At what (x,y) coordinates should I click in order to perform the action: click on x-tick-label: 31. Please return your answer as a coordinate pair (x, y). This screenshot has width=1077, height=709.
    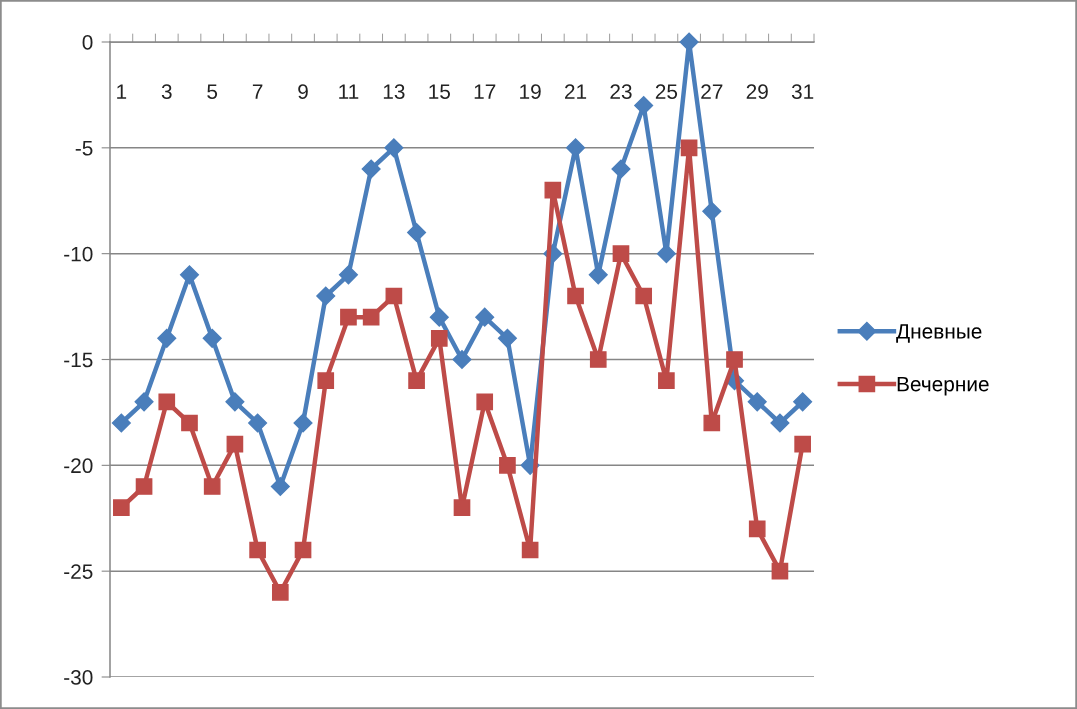
    Looking at the image, I should click on (802, 91).